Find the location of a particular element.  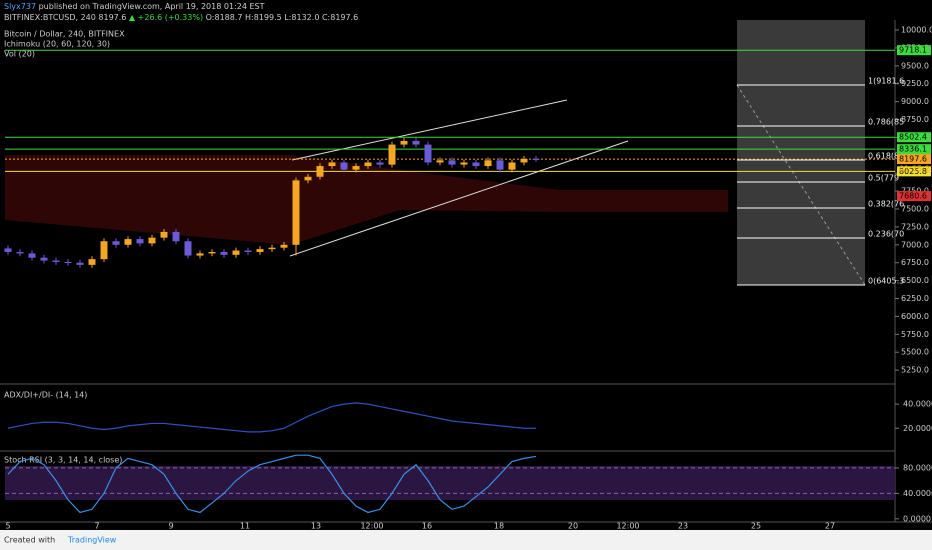

legend-vol: Vol (20) is located at coordinates (19, 54).